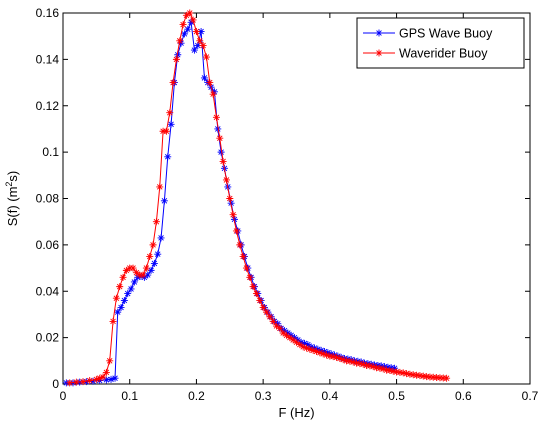 The width and height of the screenshot is (550, 427). What do you see at coordinates (425, 54) in the screenshot?
I see `legend-item: Waverider Buoy` at bounding box center [425, 54].